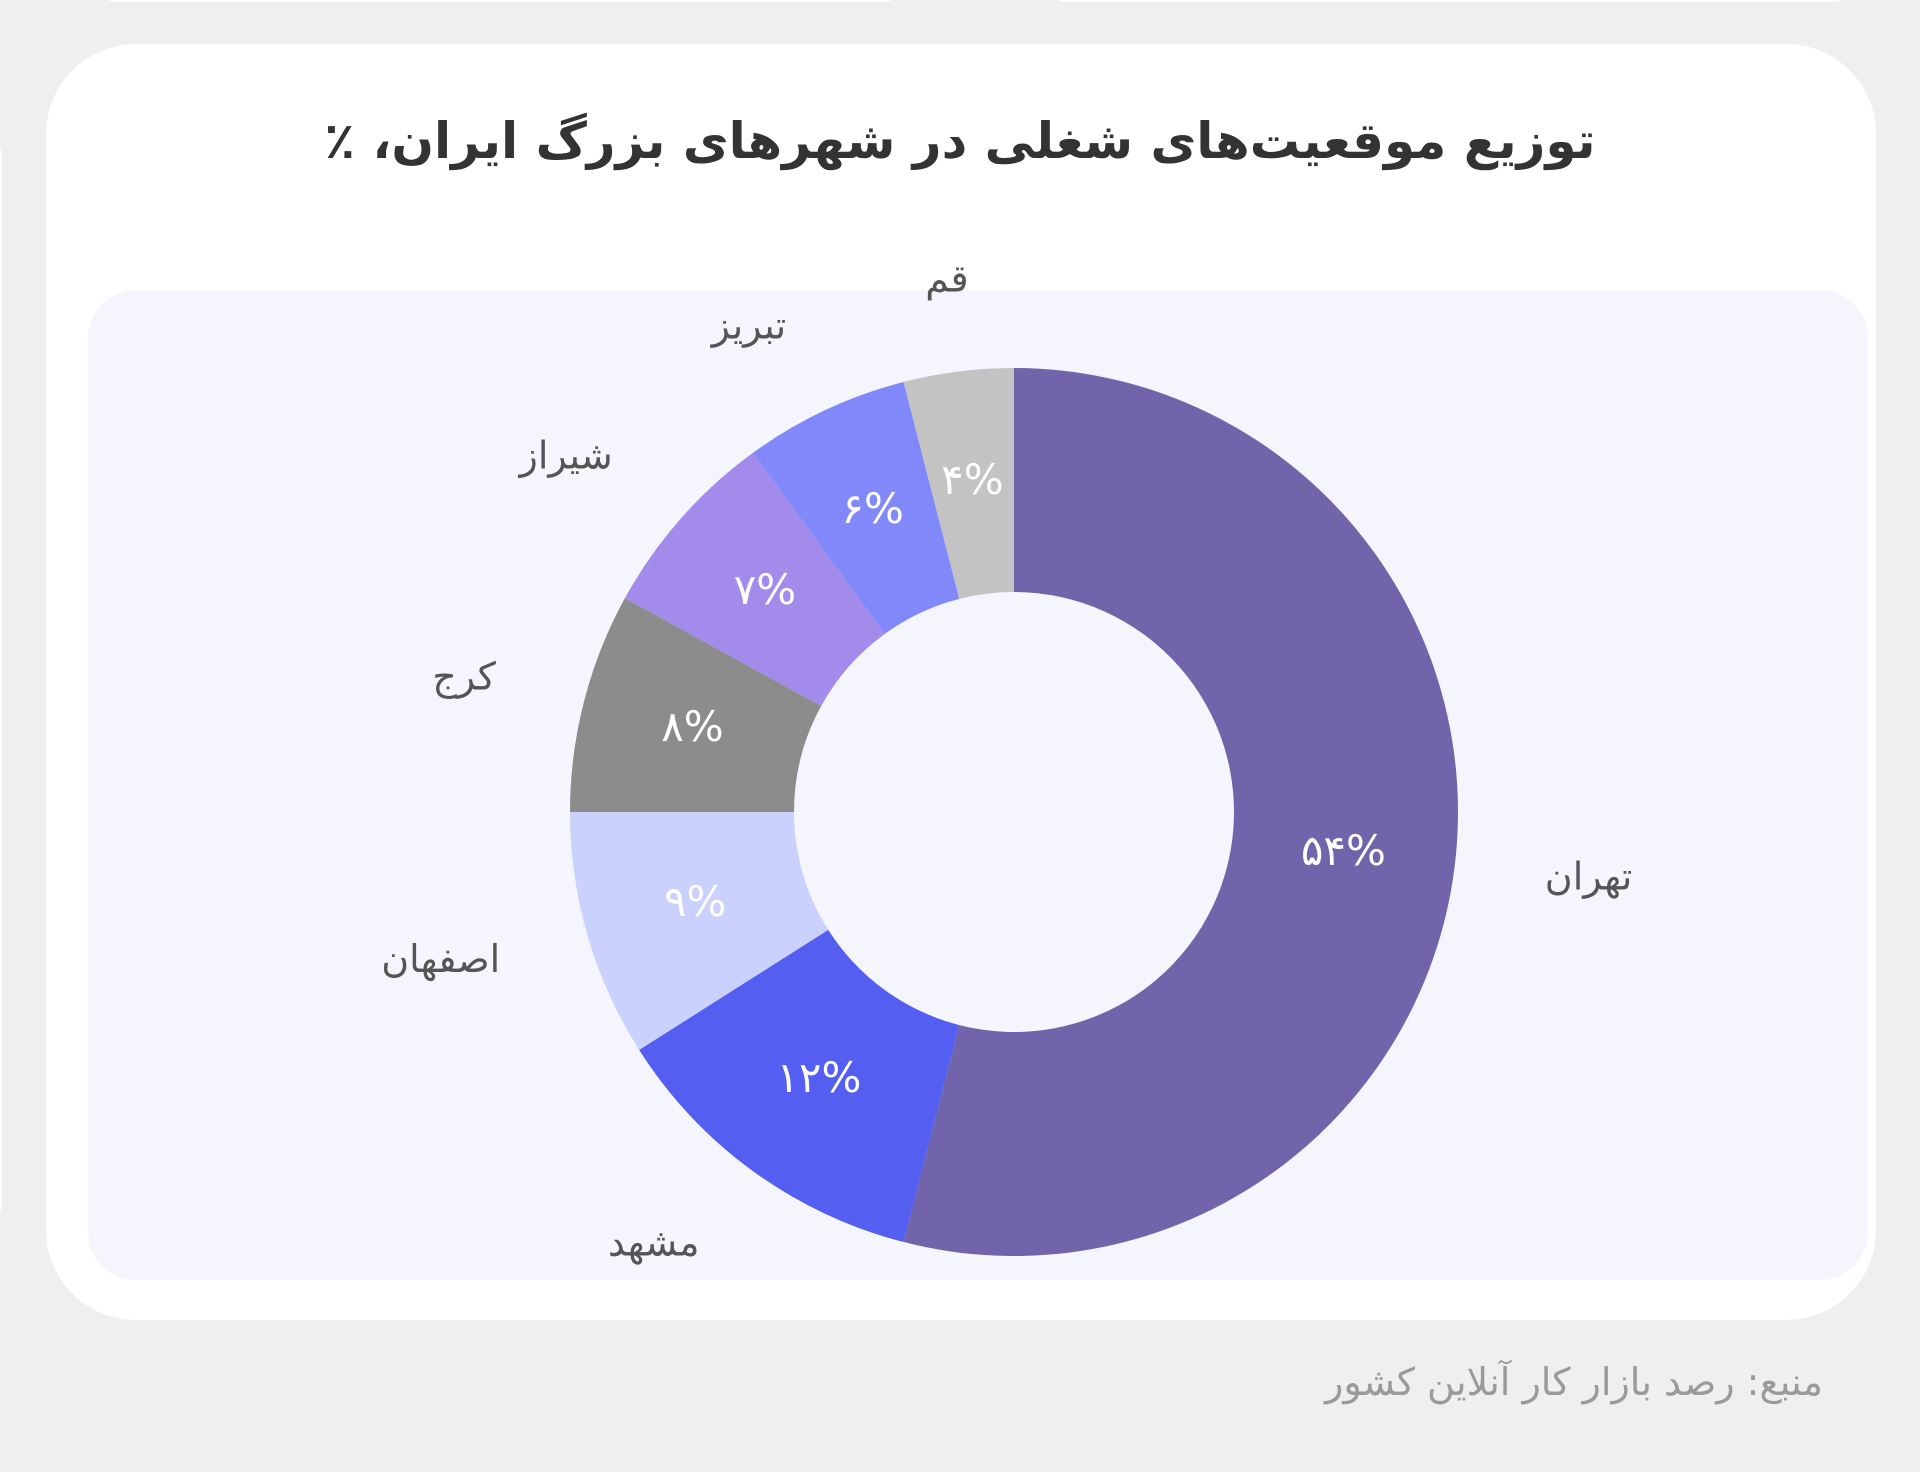  Describe the element at coordinates (464, 676) in the screenshot. I see `category-label-3: کرج` at that location.